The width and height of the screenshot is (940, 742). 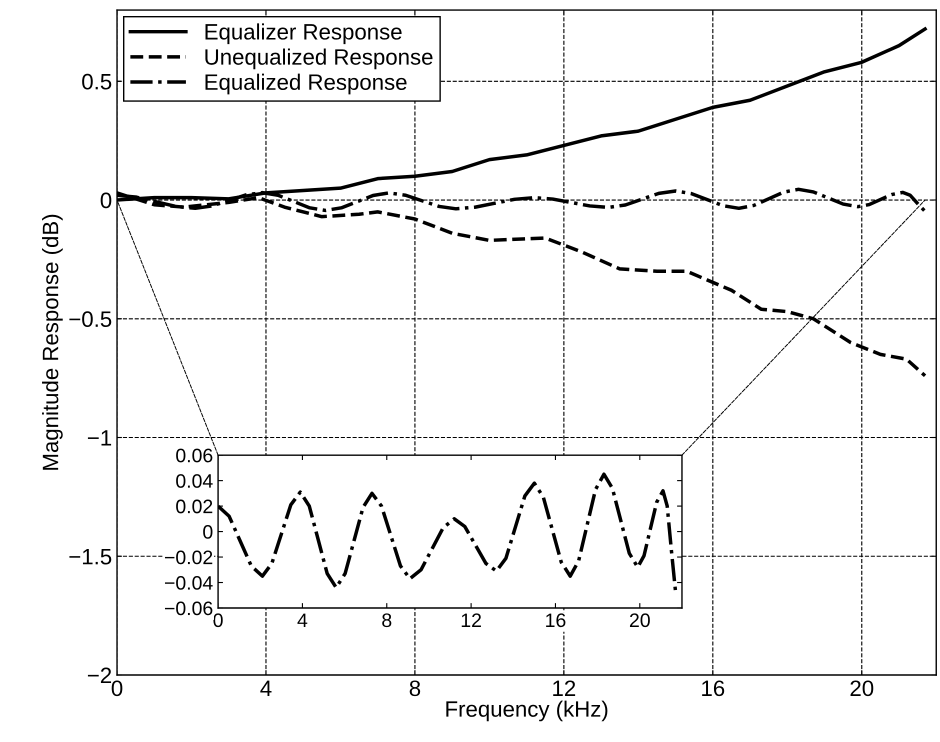 I want to click on legend-label: Unequalized Response, so click(x=318, y=59).